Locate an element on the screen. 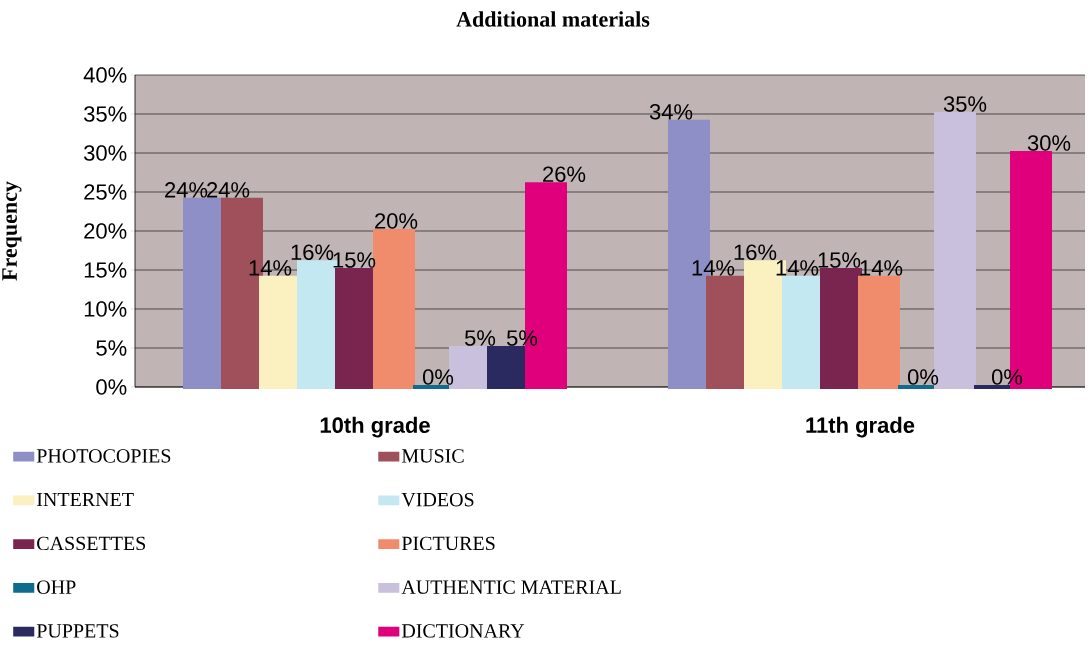 The height and width of the screenshot is (657, 1090). data-label: 34% is located at coordinates (671, 112).